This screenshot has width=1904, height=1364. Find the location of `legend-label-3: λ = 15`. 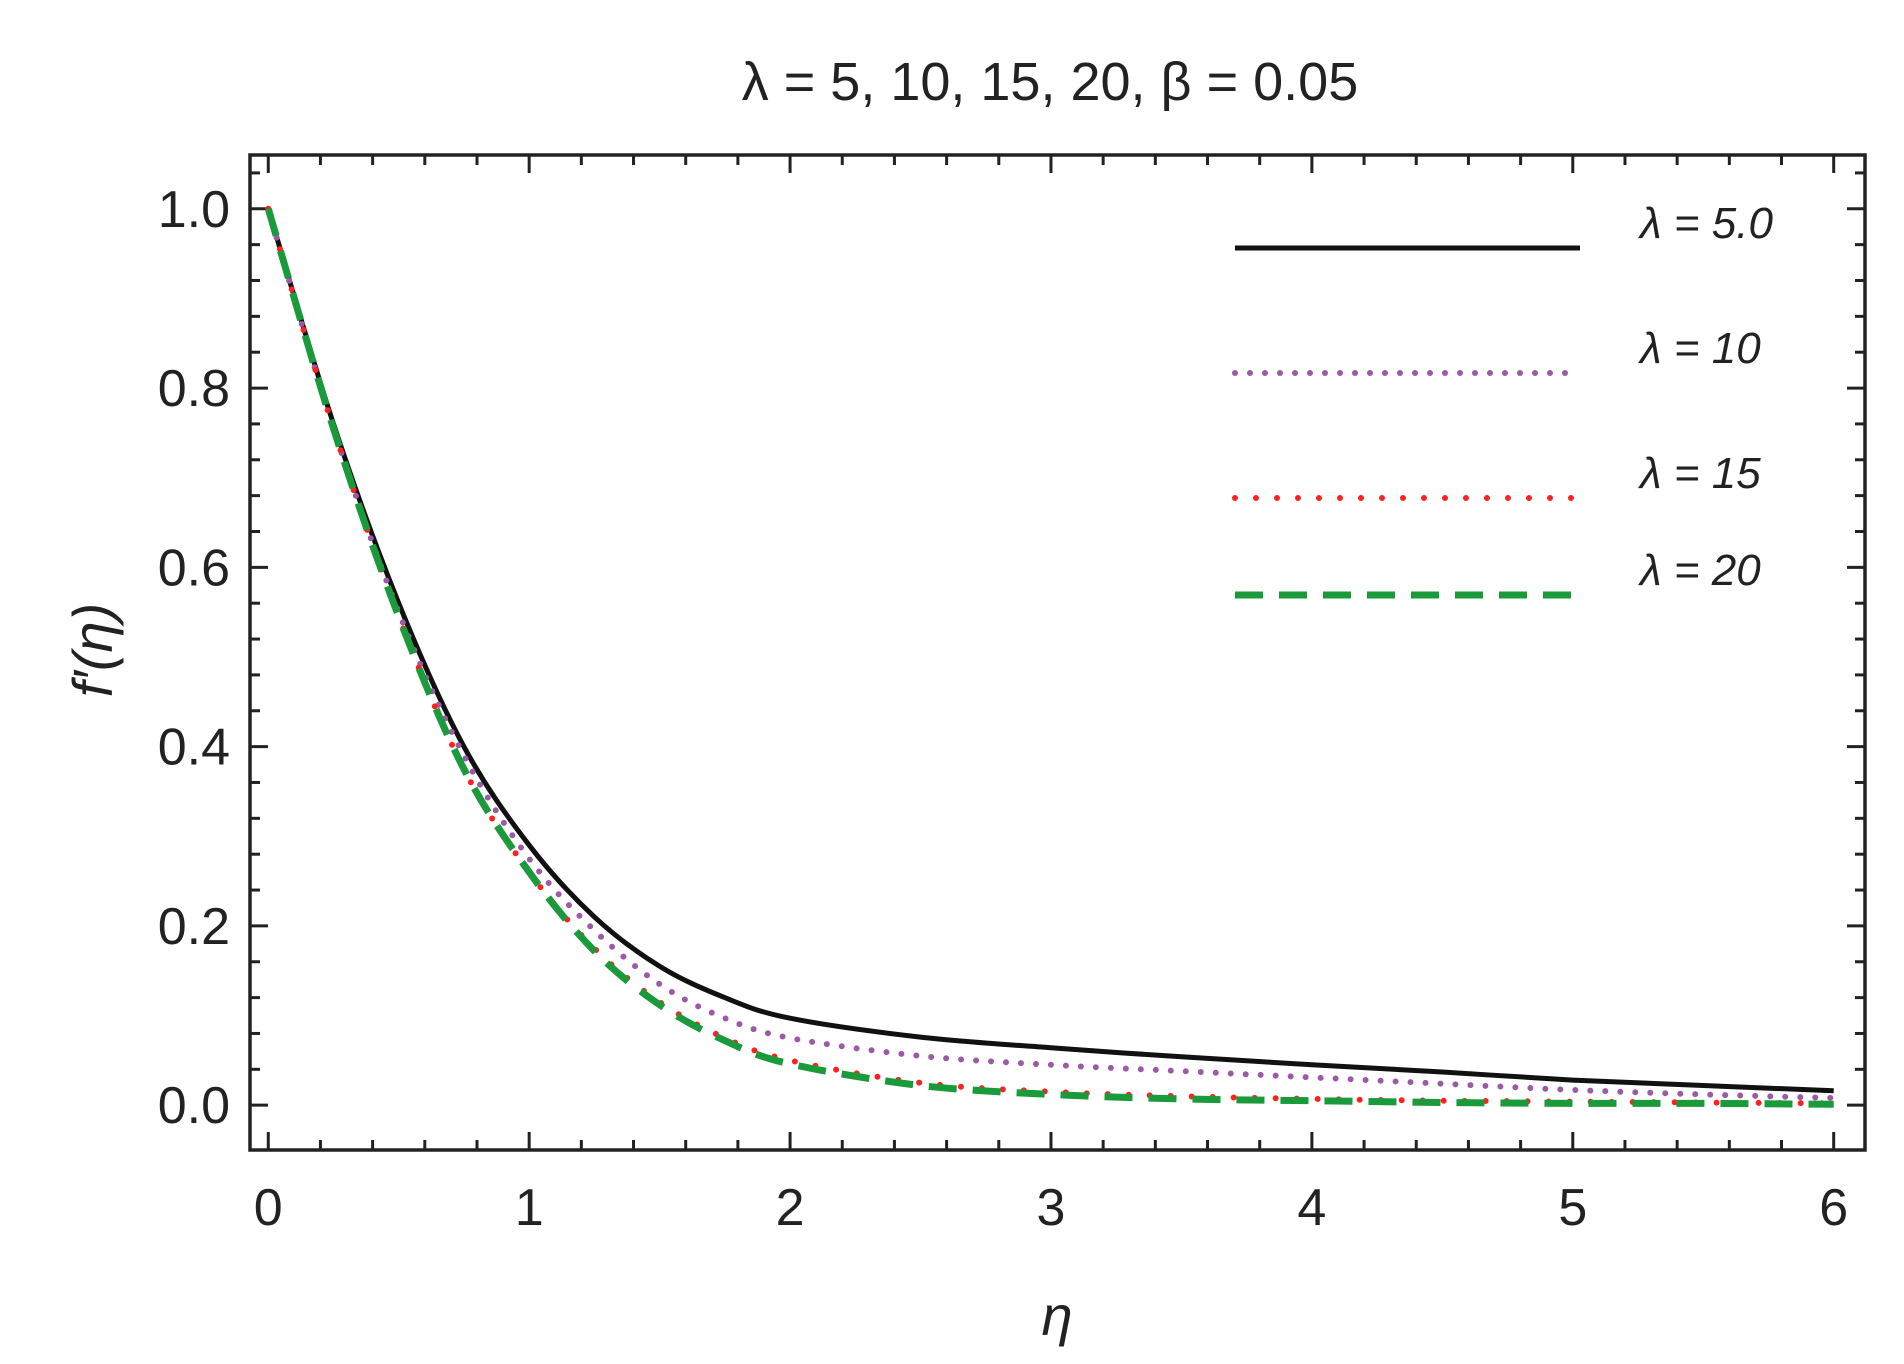

legend-label-3: λ = 15 is located at coordinates (1699, 473).